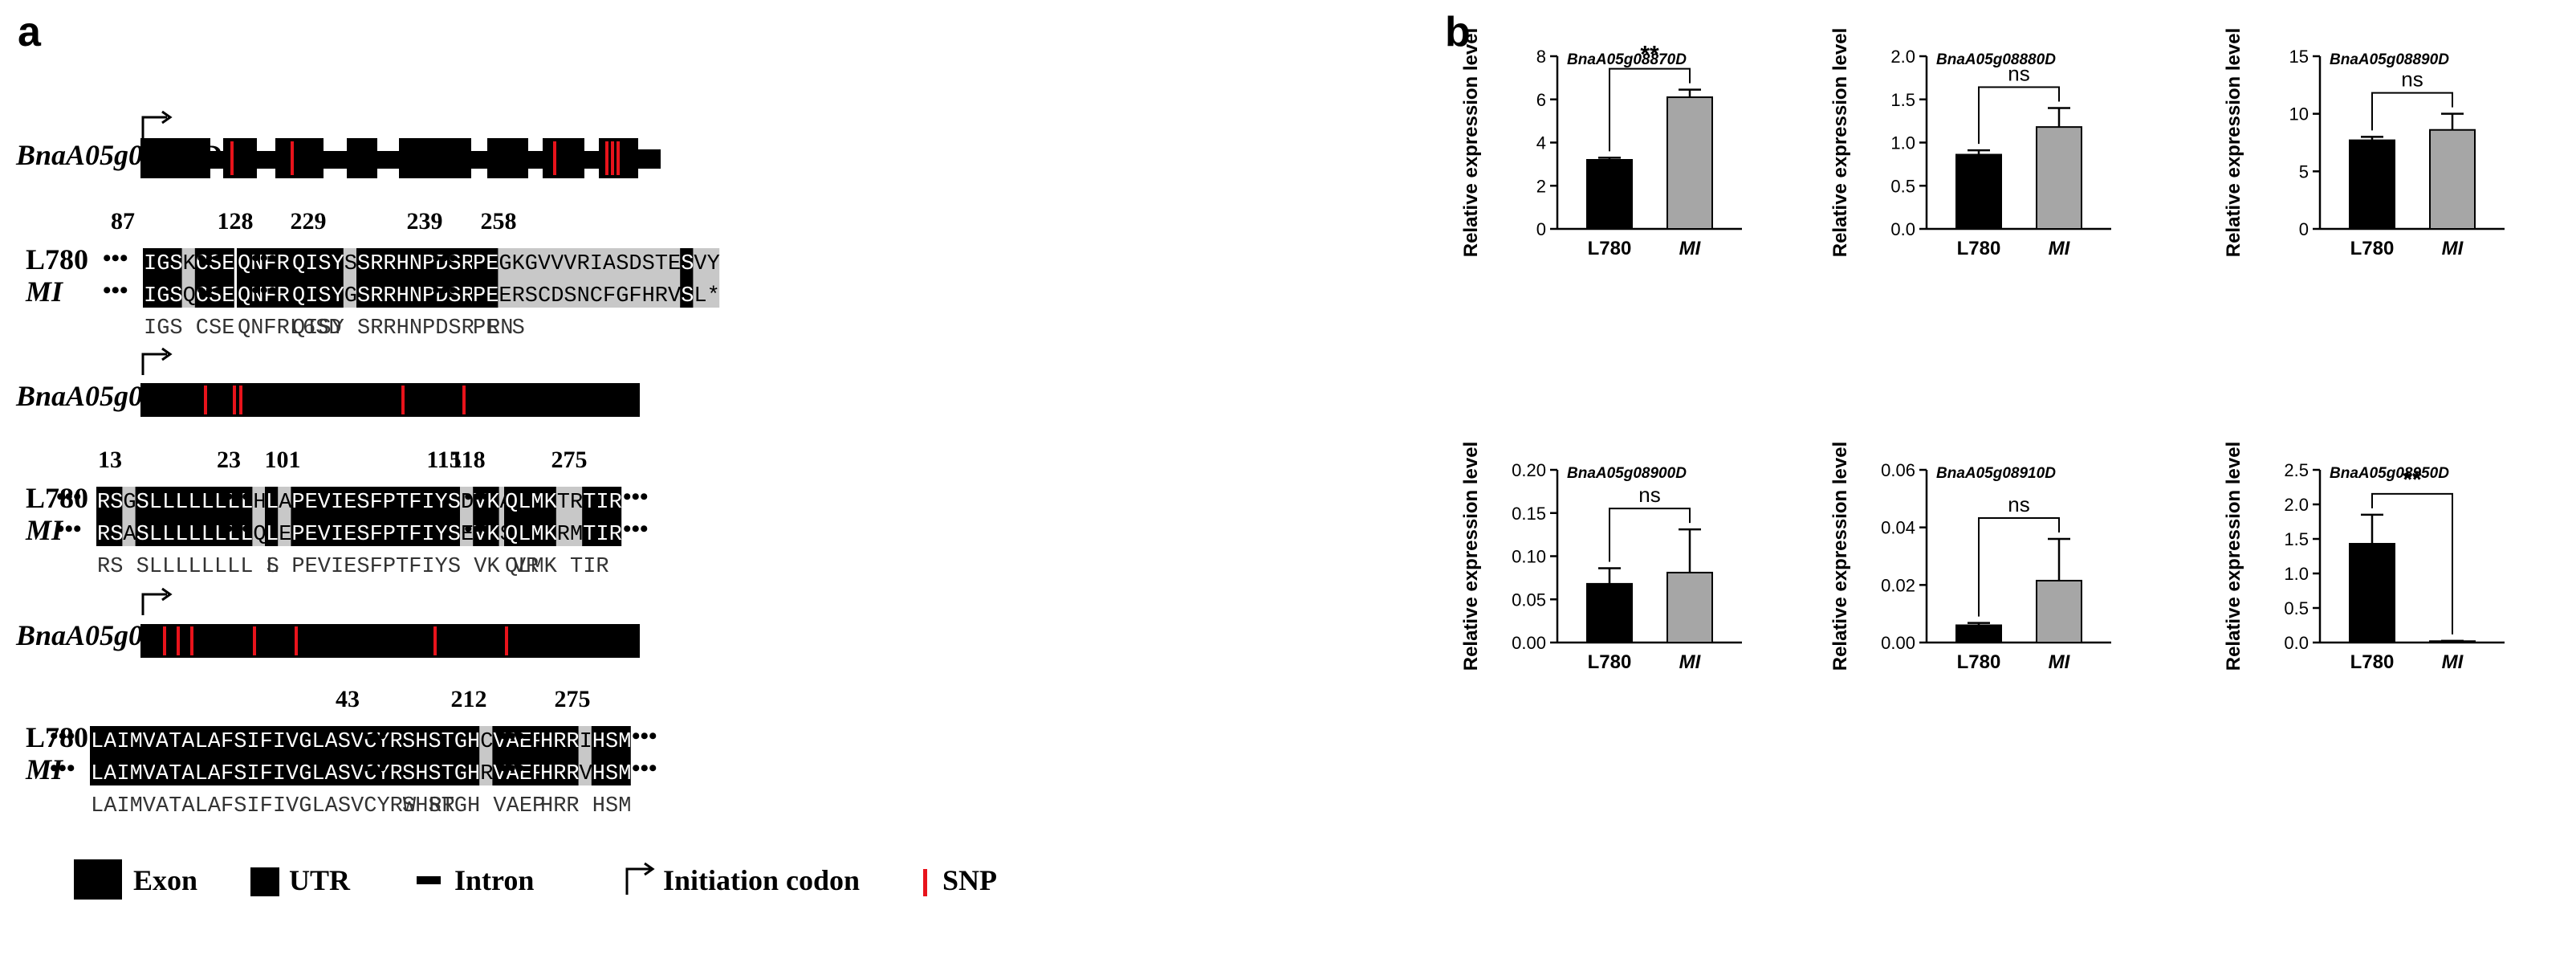  What do you see at coordinates (297, 503) in the screenshot?
I see `alignment-residue: P` at bounding box center [297, 503].